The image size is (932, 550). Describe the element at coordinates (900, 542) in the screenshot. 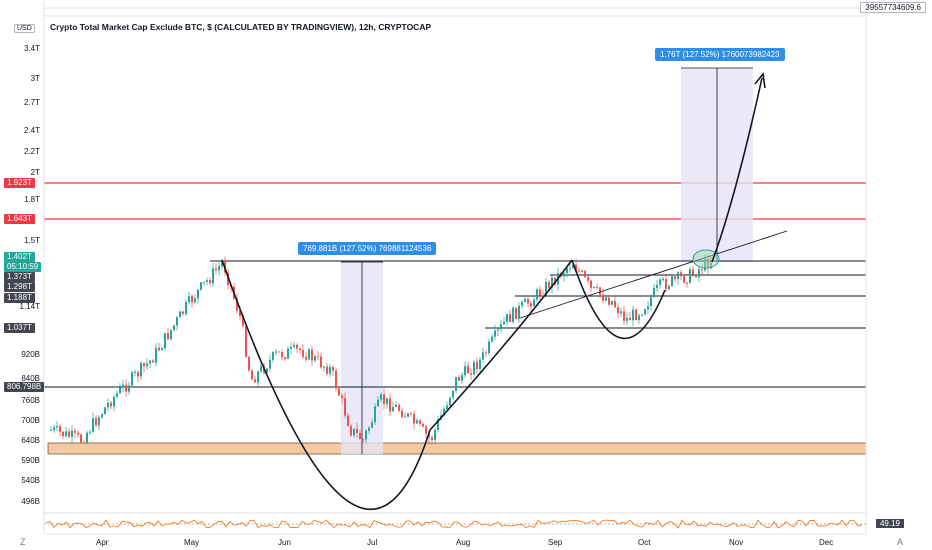

I see `auto-scale-toggle: A` at that location.